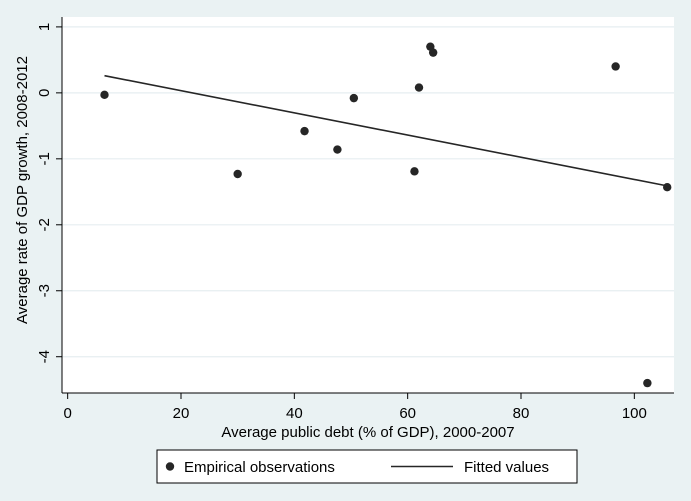 The image size is (691, 501). I want to click on legend-box, so click(367, 466).